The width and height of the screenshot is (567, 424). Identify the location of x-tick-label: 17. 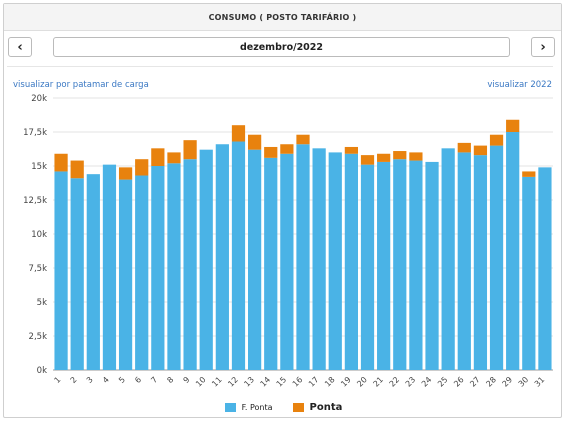
(314, 382).